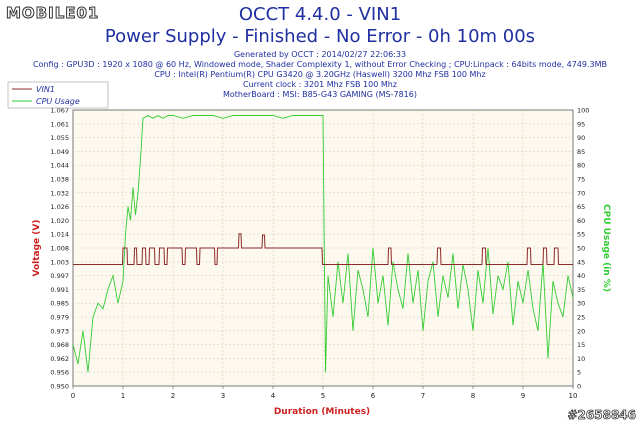  I want to click on y-tick-label: 0.950, so click(59, 387).